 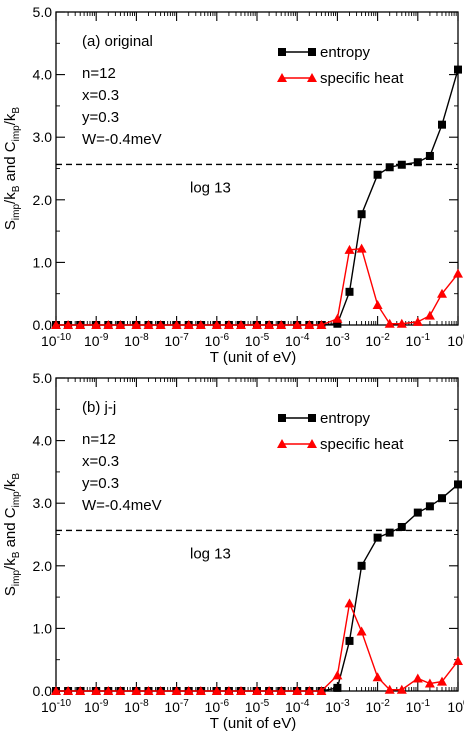 What do you see at coordinates (10, 529) in the screenshot?
I see `ylabel-and-c: and C` at bounding box center [10, 529].